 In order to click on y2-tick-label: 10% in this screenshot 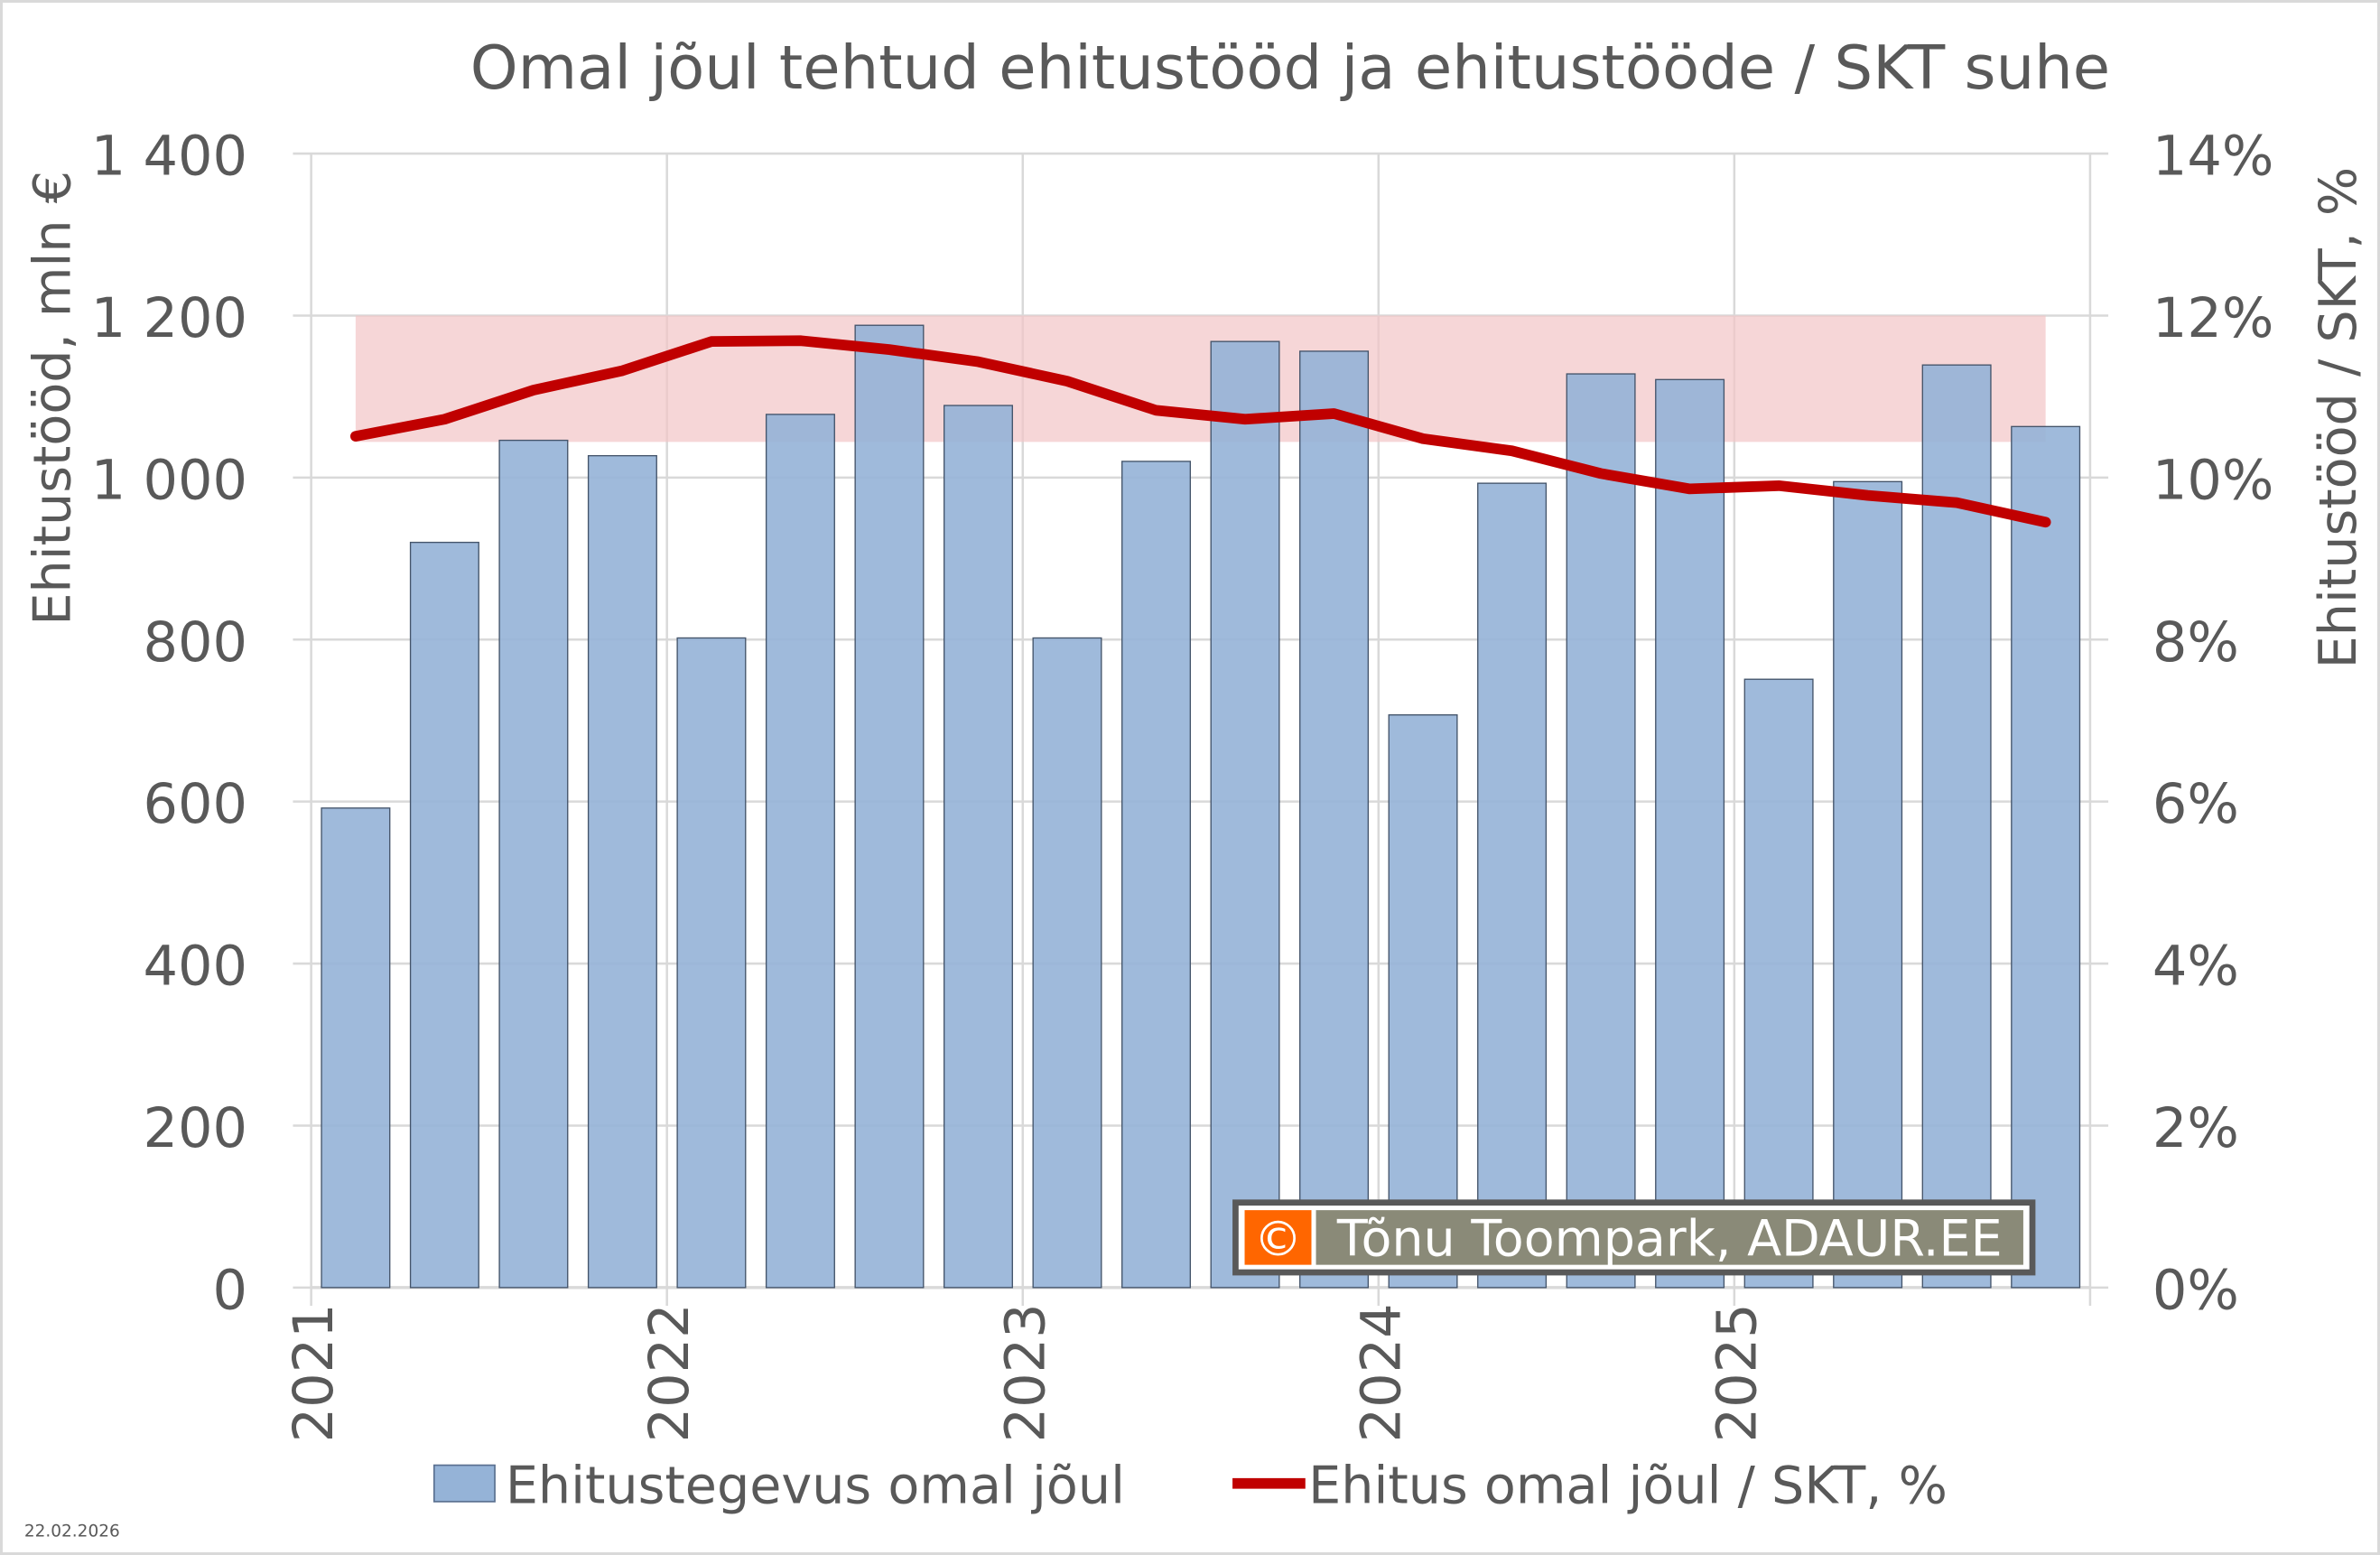, I will do `click(2213, 480)`.